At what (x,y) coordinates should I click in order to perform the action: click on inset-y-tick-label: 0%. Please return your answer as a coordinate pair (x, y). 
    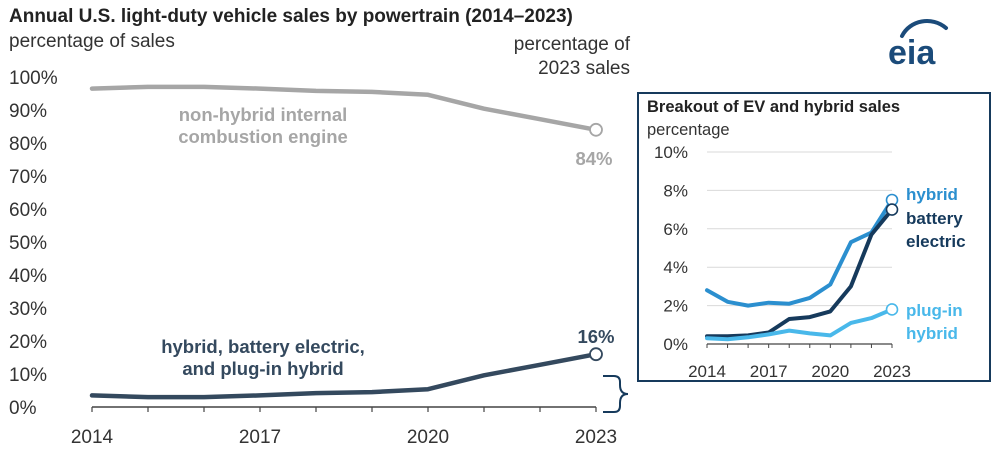
    Looking at the image, I should click on (675, 344).